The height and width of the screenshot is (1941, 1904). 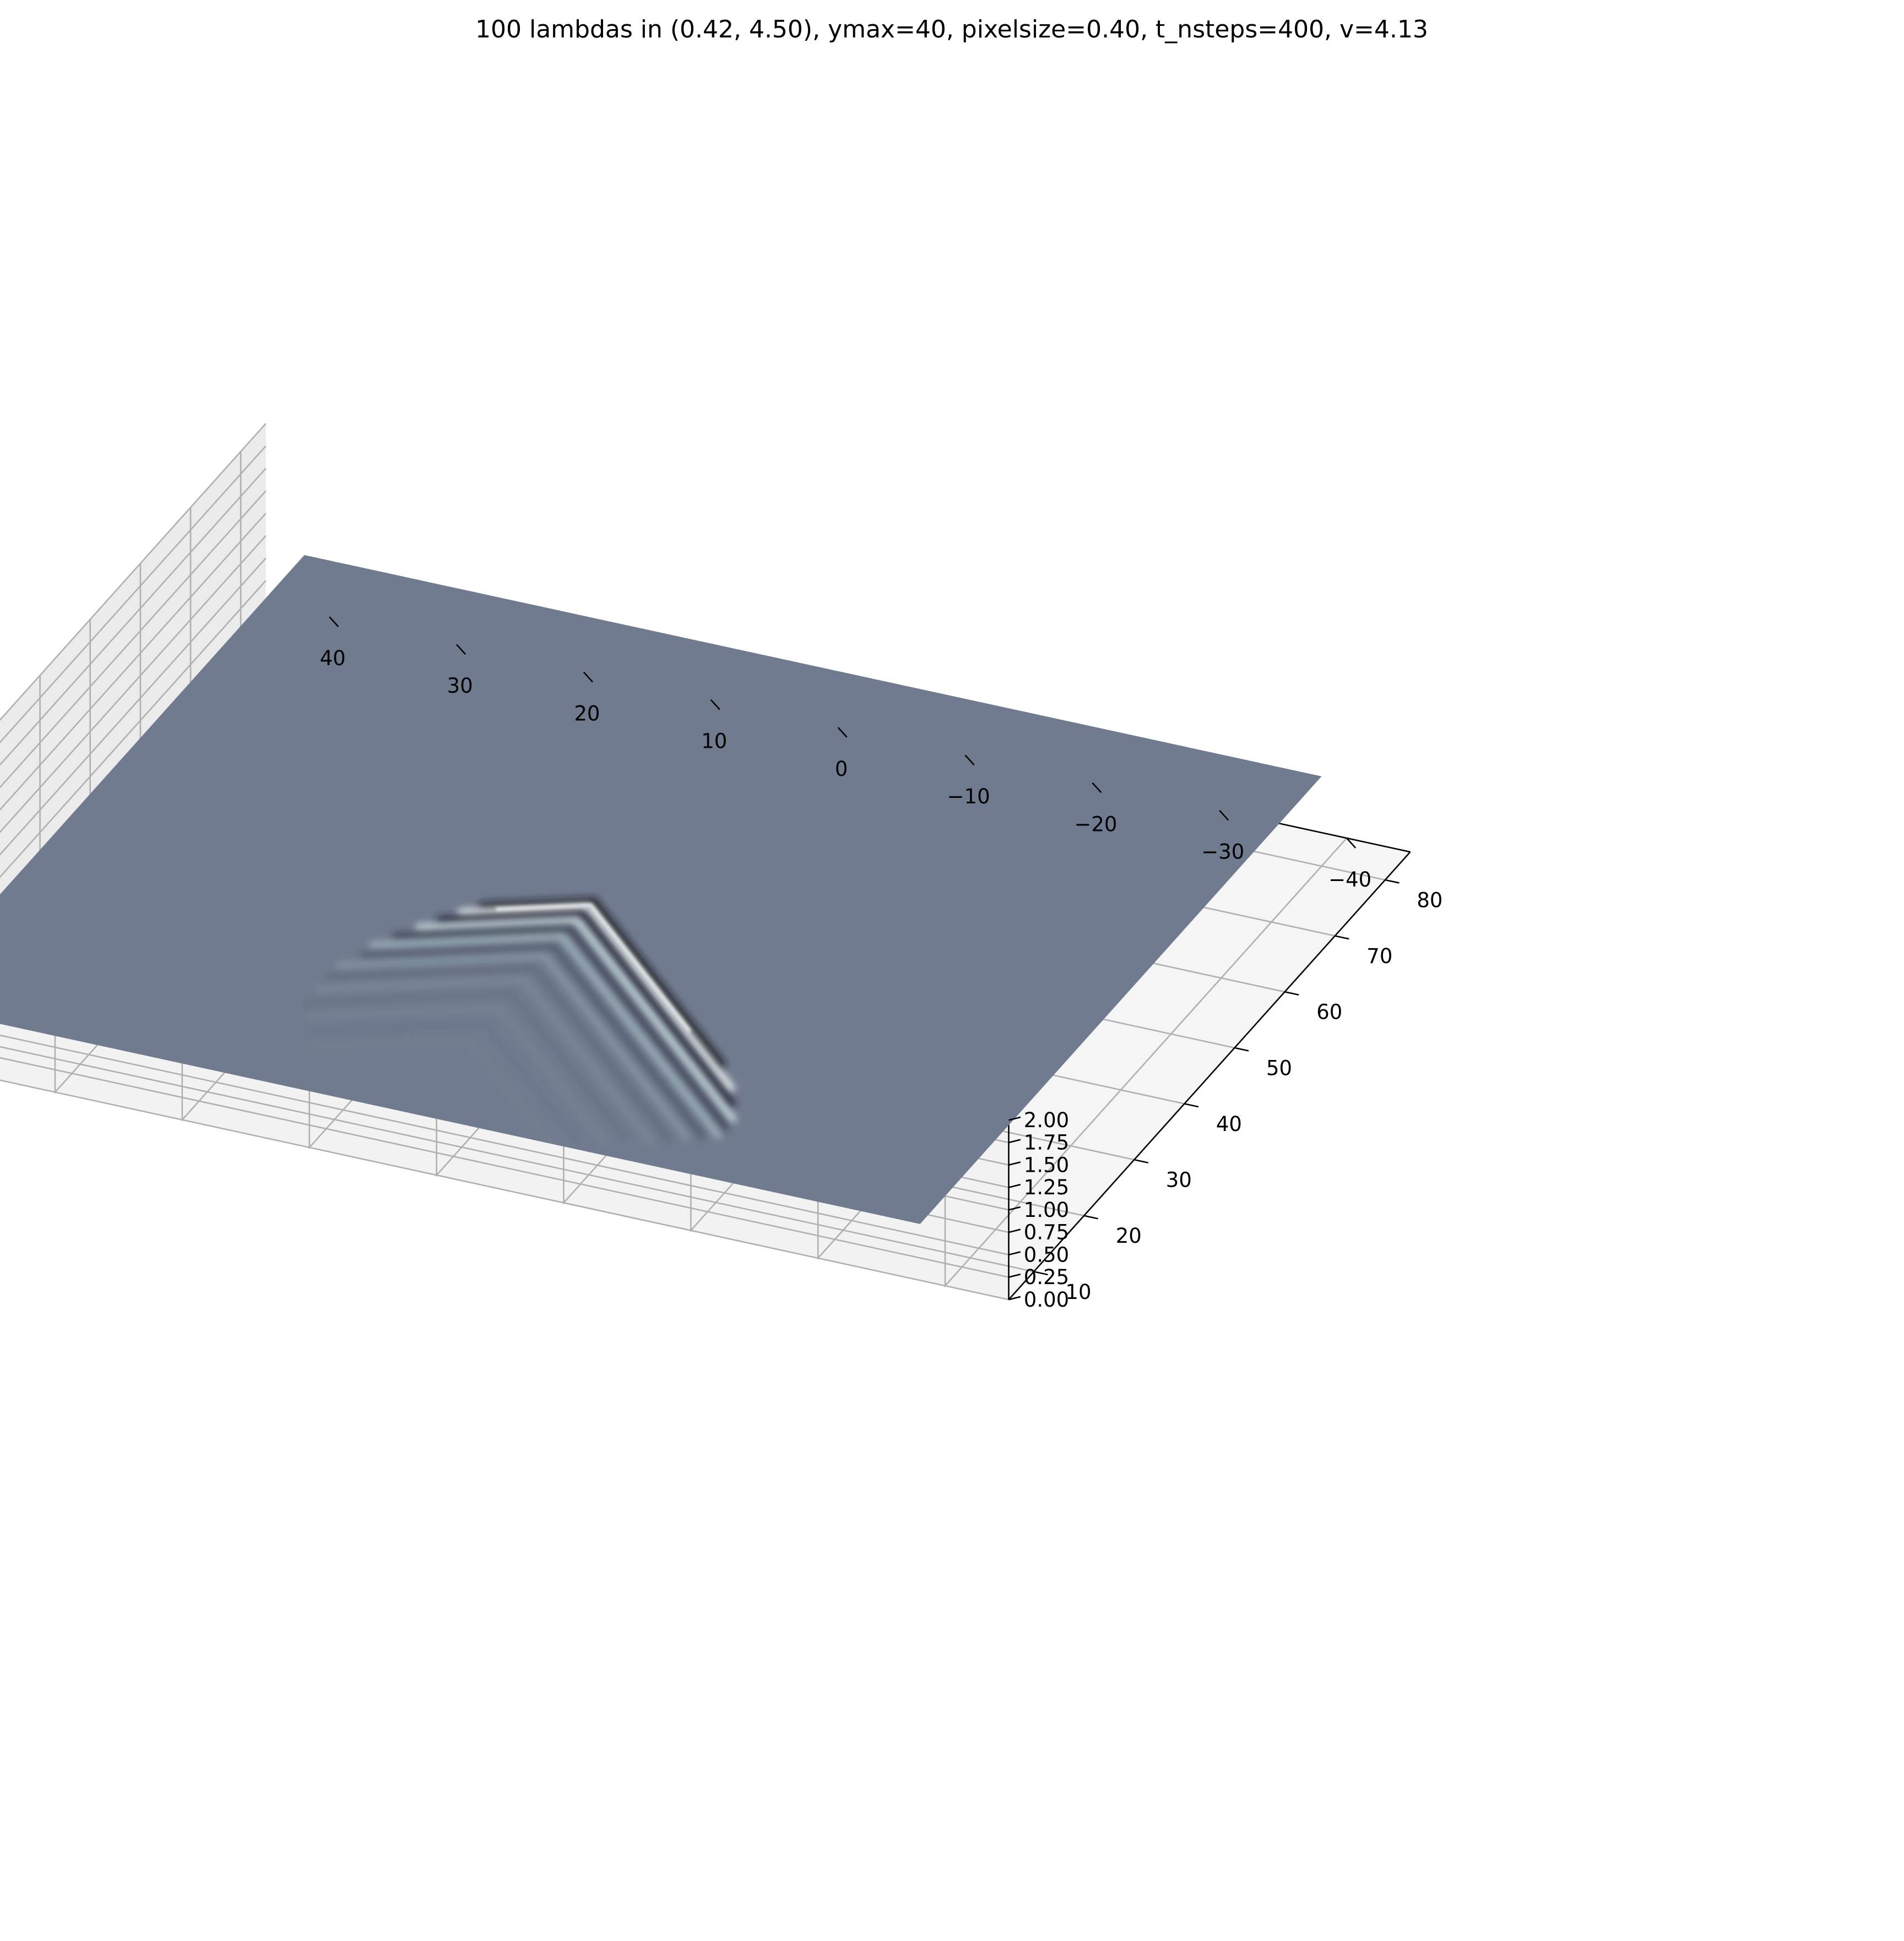 What do you see at coordinates (1349, 879) in the screenshot?
I see `x-tick-label: −40` at bounding box center [1349, 879].